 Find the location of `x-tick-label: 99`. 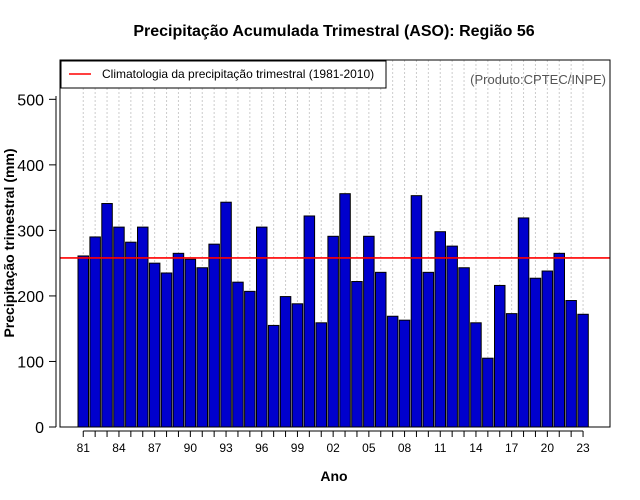

x-tick-label: 99 is located at coordinates (298, 448).